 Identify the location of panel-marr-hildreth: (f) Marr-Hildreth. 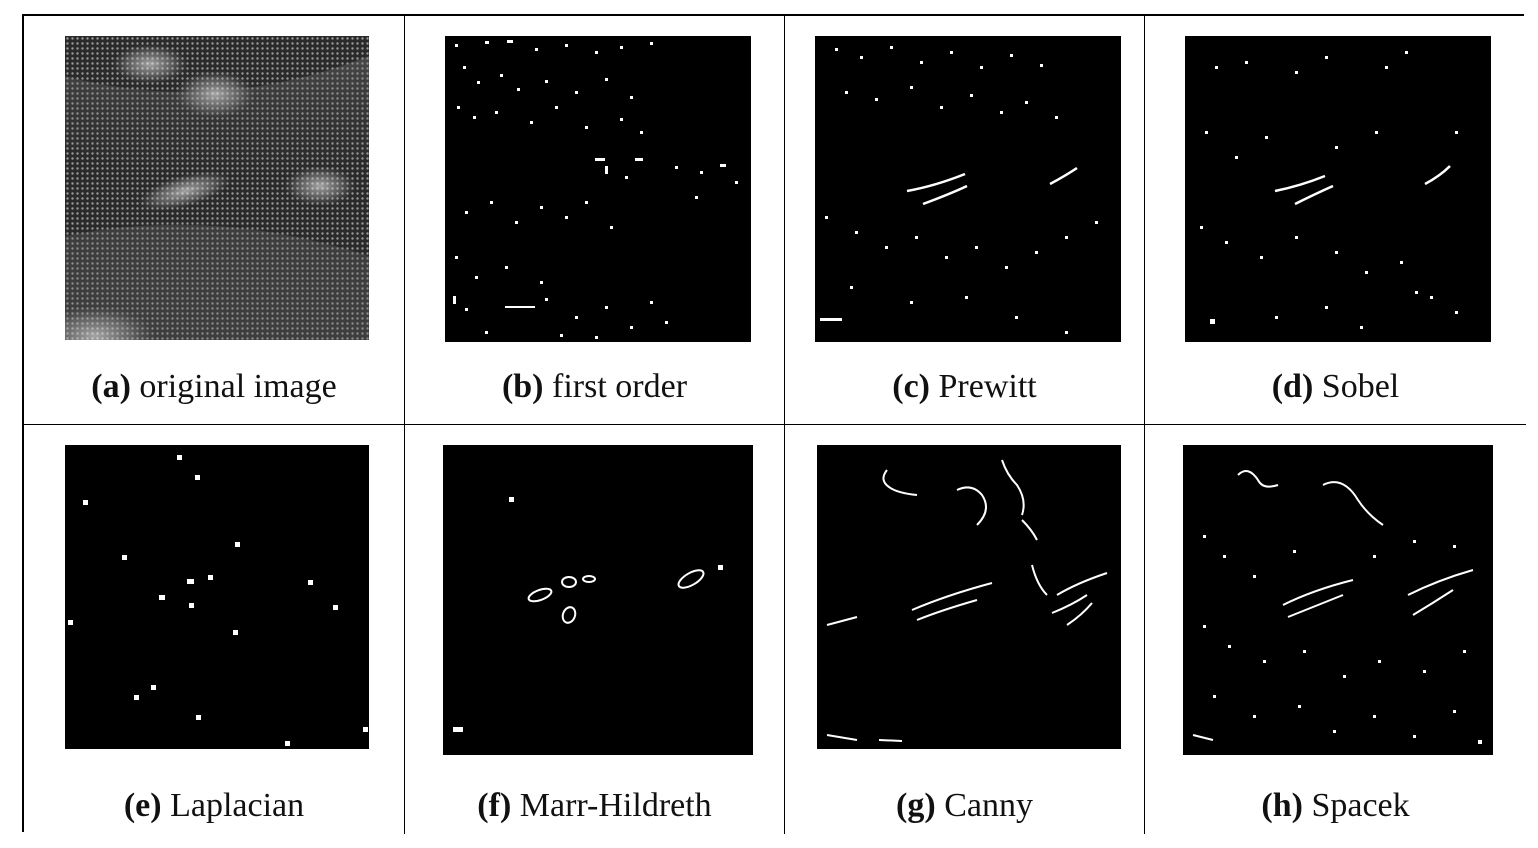
(595, 629).